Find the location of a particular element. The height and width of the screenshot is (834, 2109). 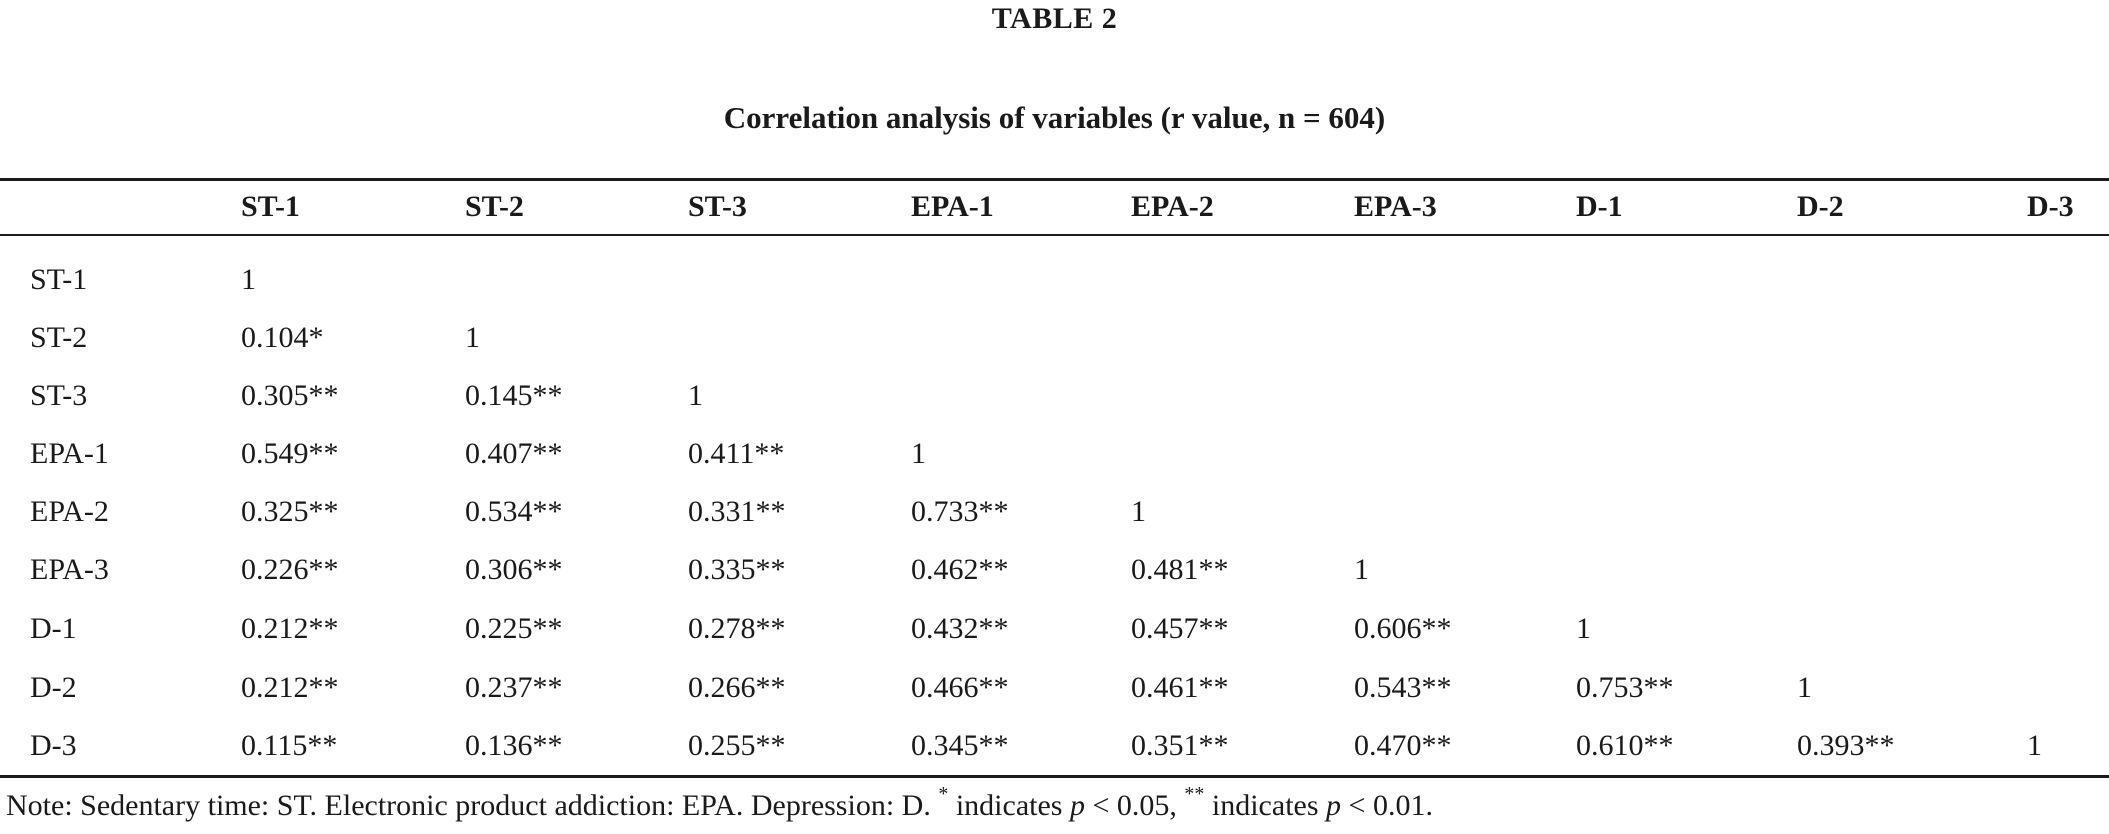

table-cell: 0.345** is located at coordinates (960, 745).